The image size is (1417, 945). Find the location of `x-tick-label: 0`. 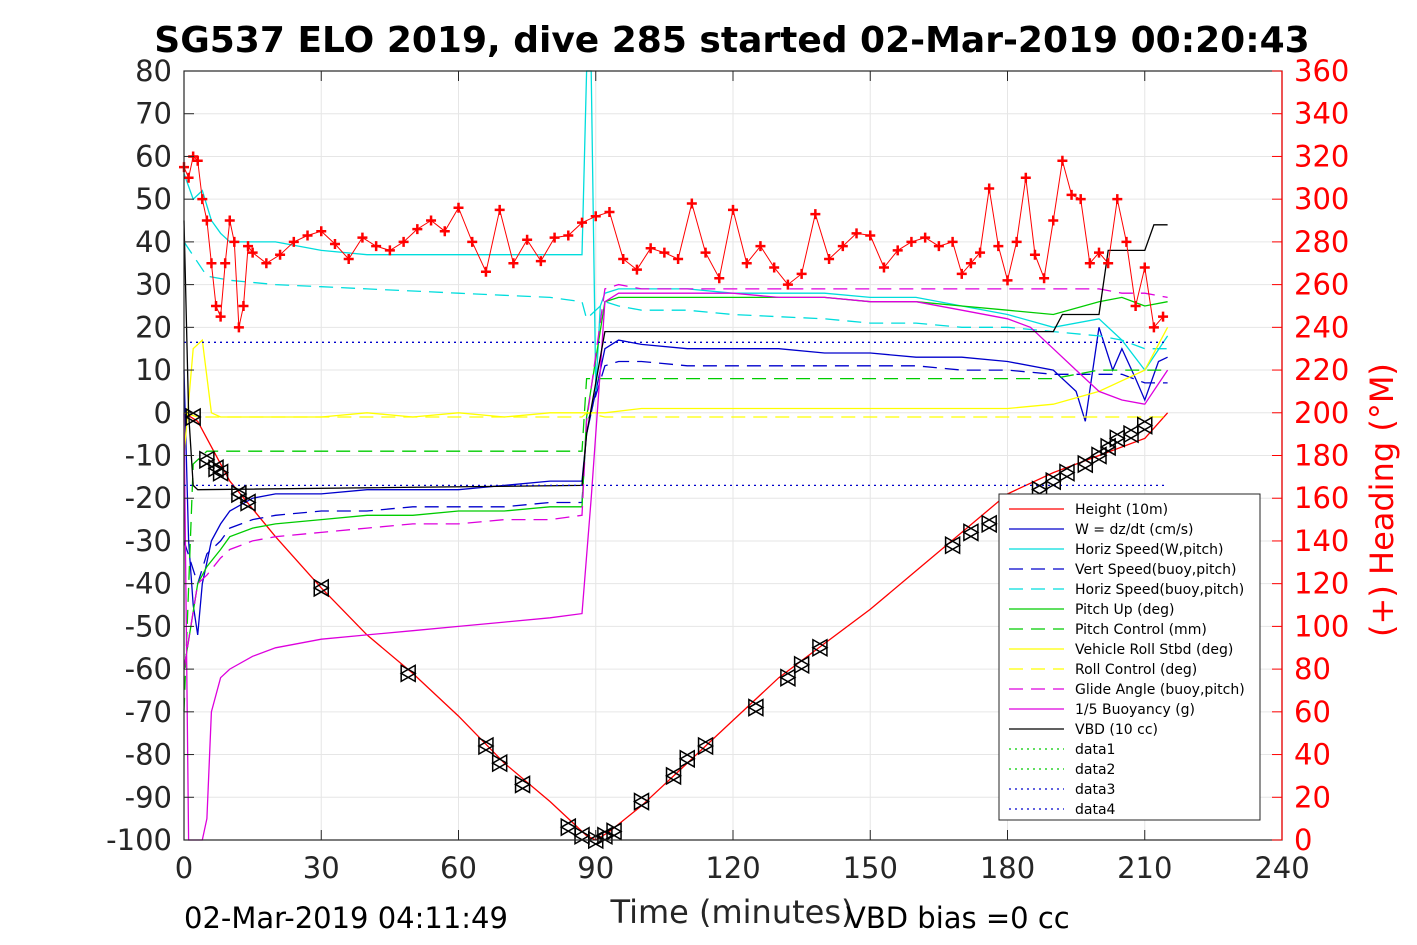

x-tick-label: 0 is located at coordinates (184, 868).